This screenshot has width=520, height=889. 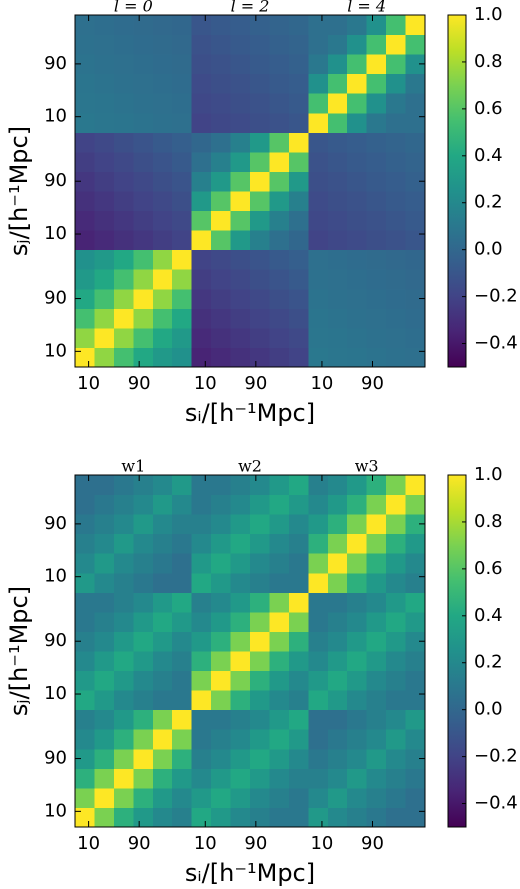 I want to click on colorbar-tick-label: 1.0, so click(x=488, y=14).